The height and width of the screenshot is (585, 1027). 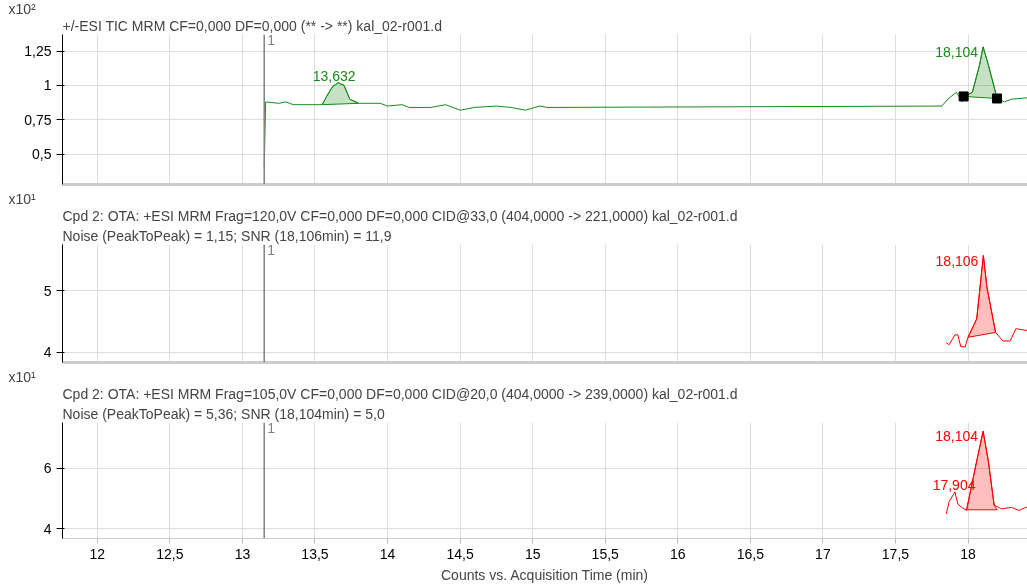 What do you see at coordinates (47, 85) in the screenshot?
I see `y-tick-label: 1` at bounding box center [47, 85].